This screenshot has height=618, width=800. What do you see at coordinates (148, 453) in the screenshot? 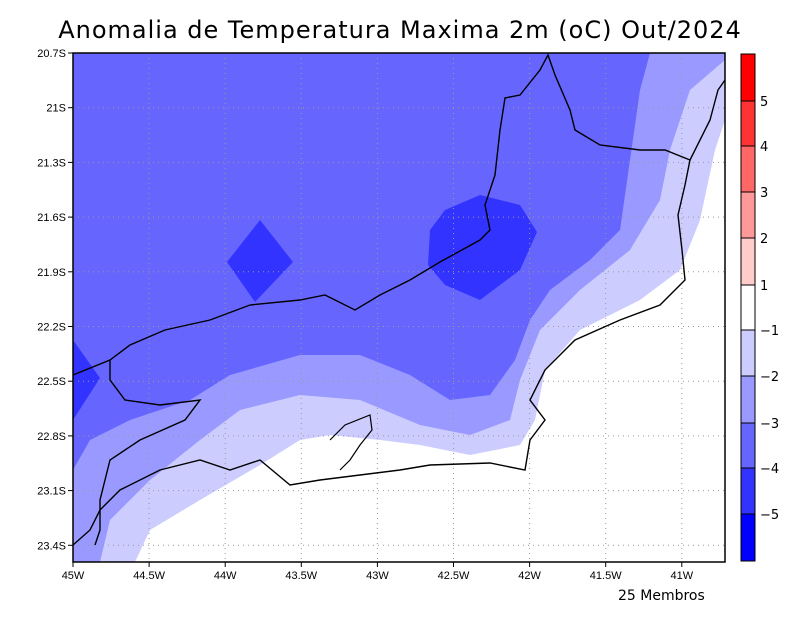
I see `state-border` at bounding box center [148, 453].